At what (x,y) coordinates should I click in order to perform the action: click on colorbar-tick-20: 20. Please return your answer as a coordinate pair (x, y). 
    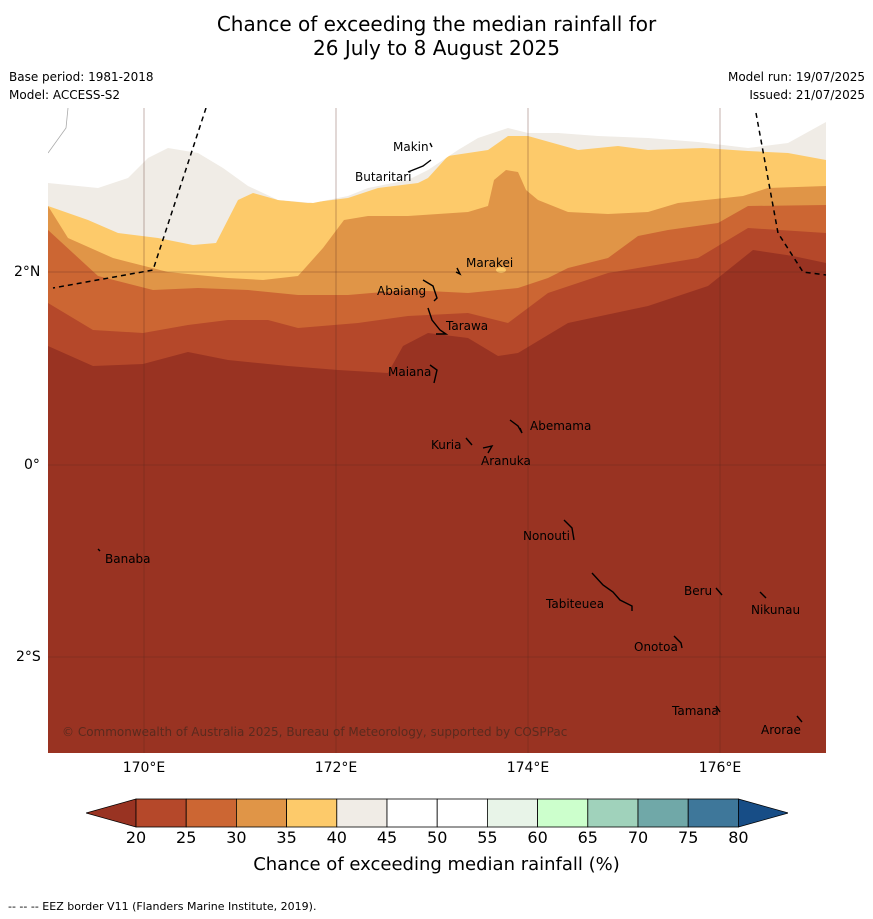
    Looking at the image, I should click on (136, 837).